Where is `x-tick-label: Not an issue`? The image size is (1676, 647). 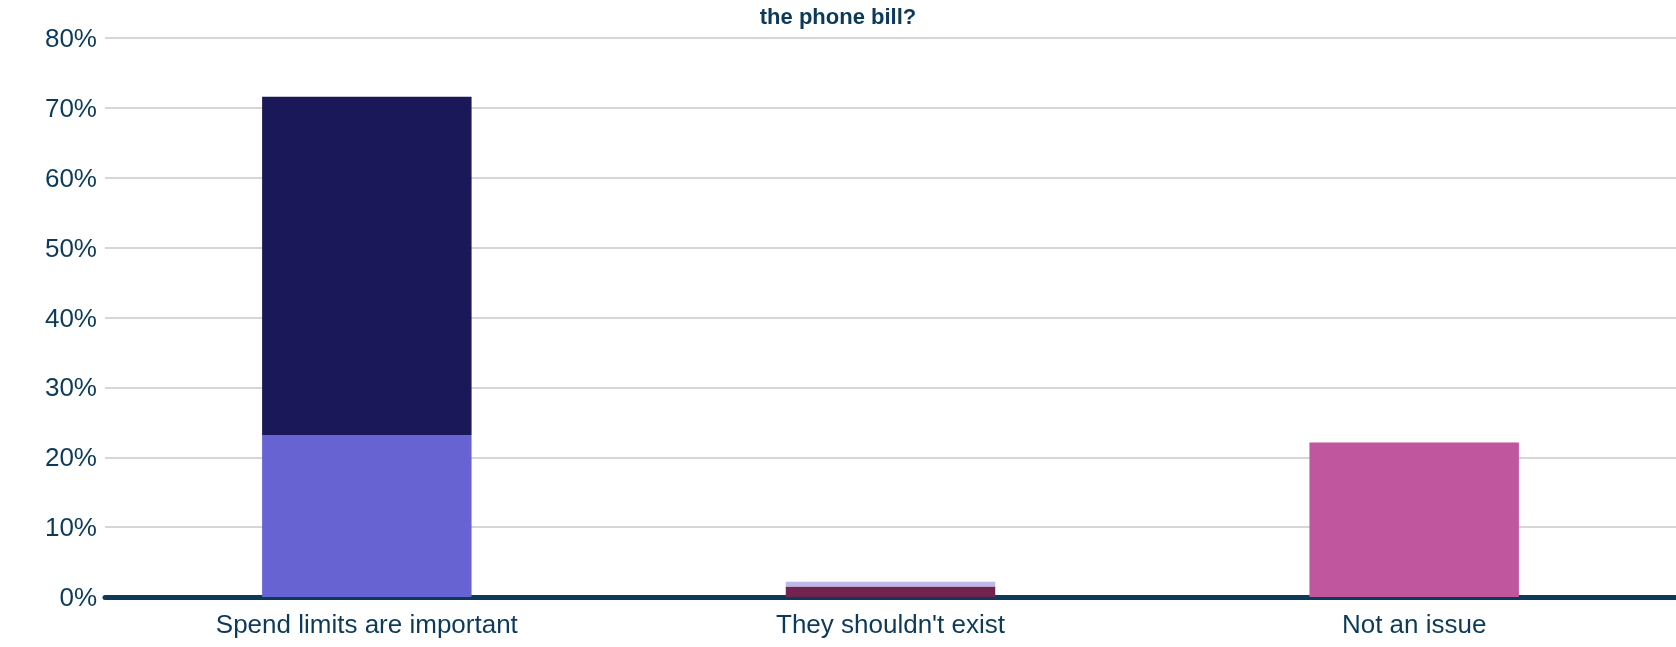 x-tick-label: Not an issue is located at coordinates (1414, 624).